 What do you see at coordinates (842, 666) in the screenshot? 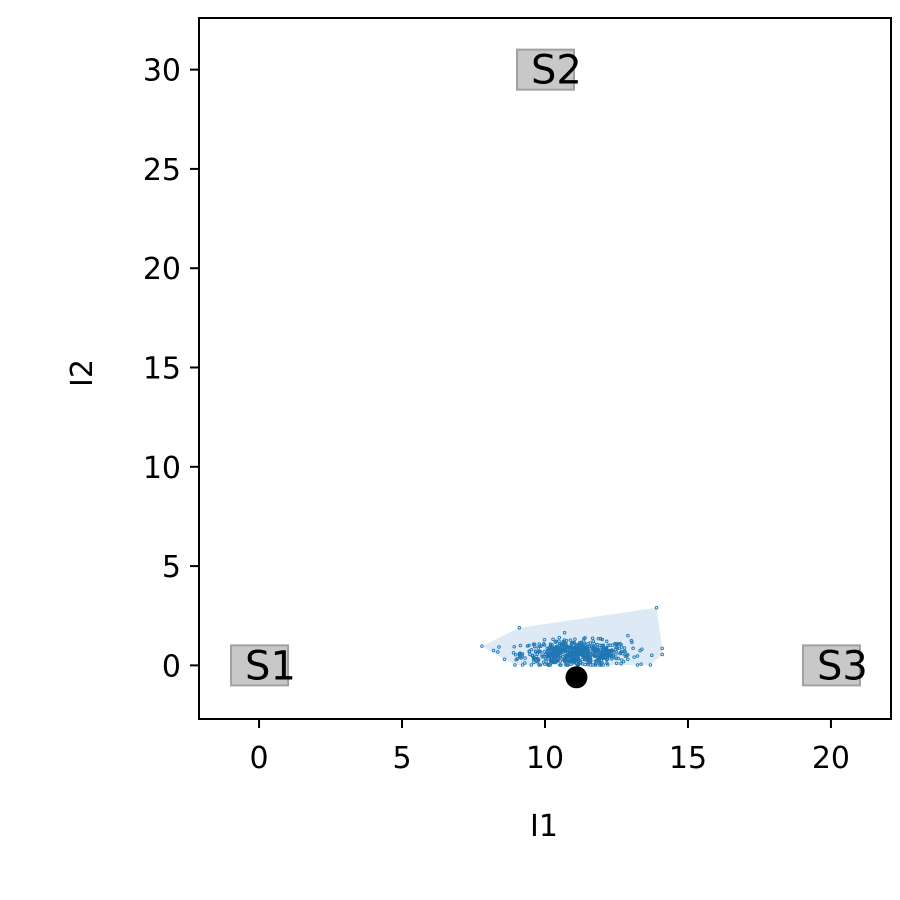
I see `station-label-s3: S3` at bounding box center [842, 666].